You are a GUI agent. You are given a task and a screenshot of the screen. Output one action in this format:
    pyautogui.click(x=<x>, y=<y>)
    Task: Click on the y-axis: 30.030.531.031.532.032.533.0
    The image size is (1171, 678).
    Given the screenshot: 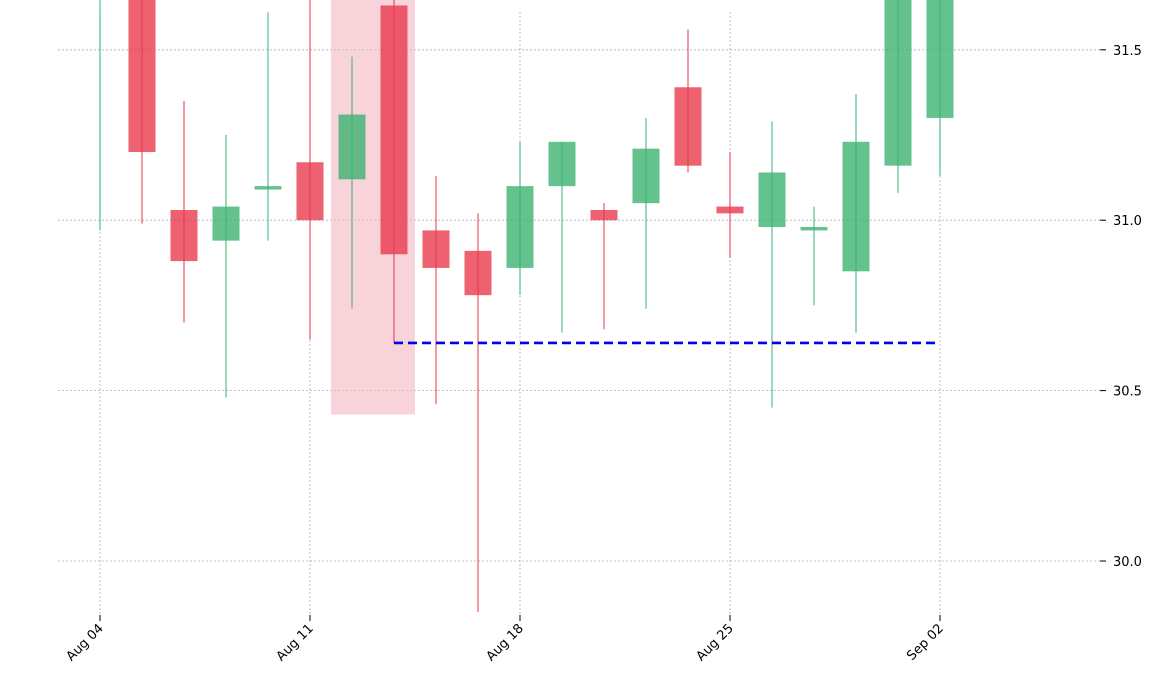 What is the action you would take?
    pyautogui.click(x=1121, y=307)
    